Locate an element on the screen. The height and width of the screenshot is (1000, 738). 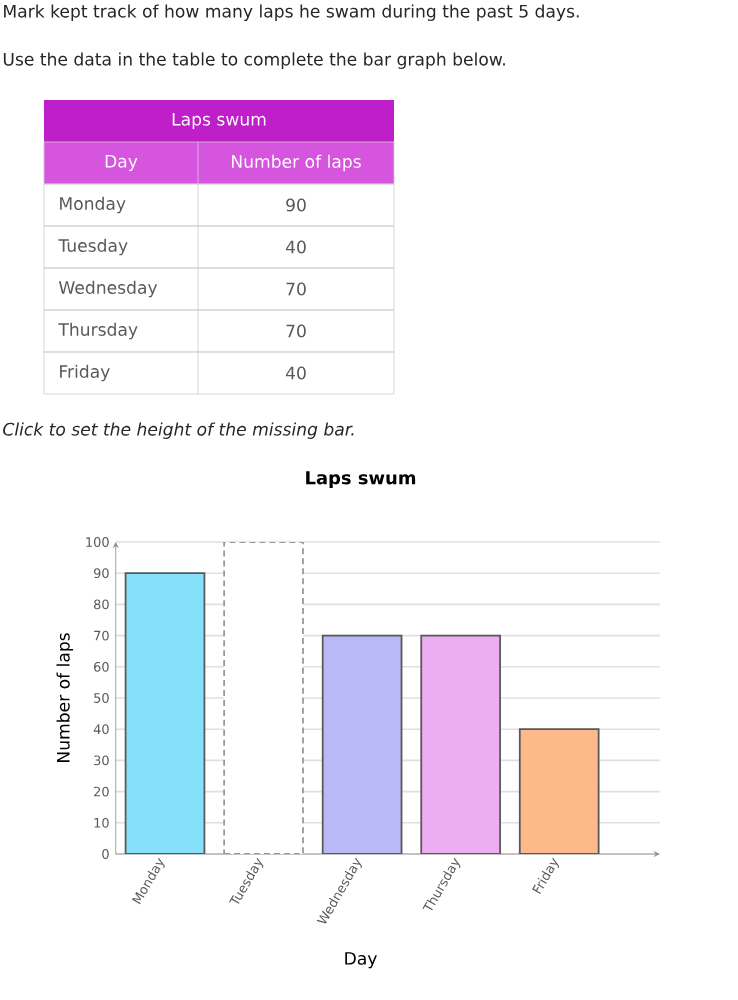
text: Friday is located at coordinates (85, 373).